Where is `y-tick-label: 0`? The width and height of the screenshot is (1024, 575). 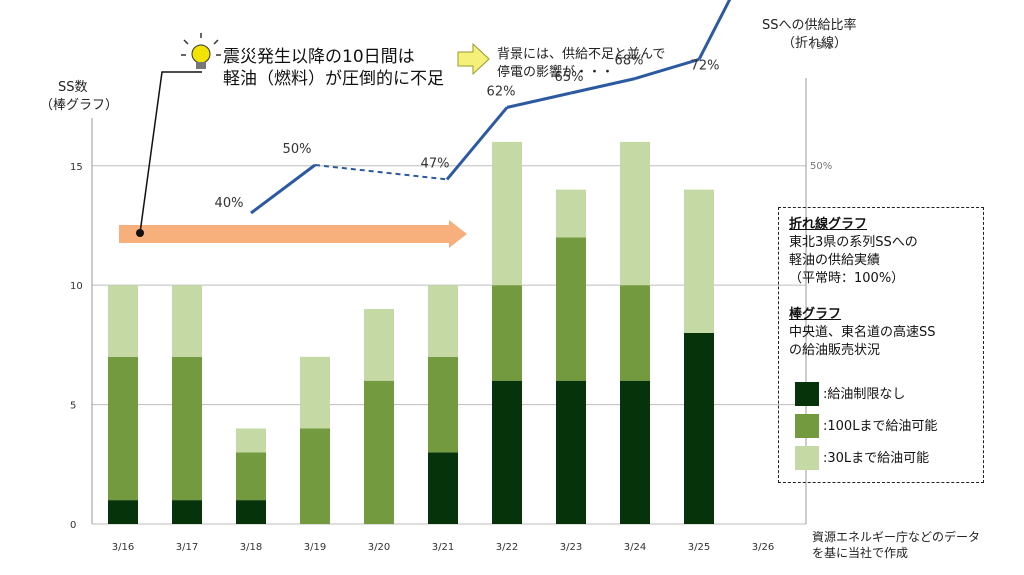
y-tick-label: 0 is located at coordinates (73, 525).